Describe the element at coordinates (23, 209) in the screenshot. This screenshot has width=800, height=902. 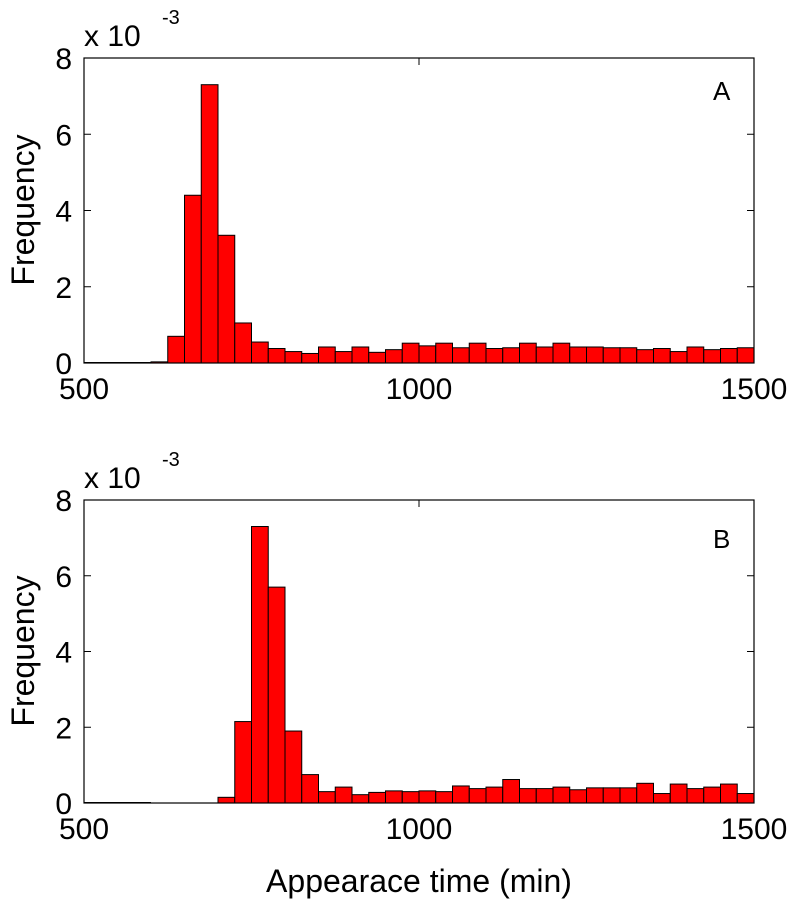
I see `panel-a-ylabel: Frequency` at that location.